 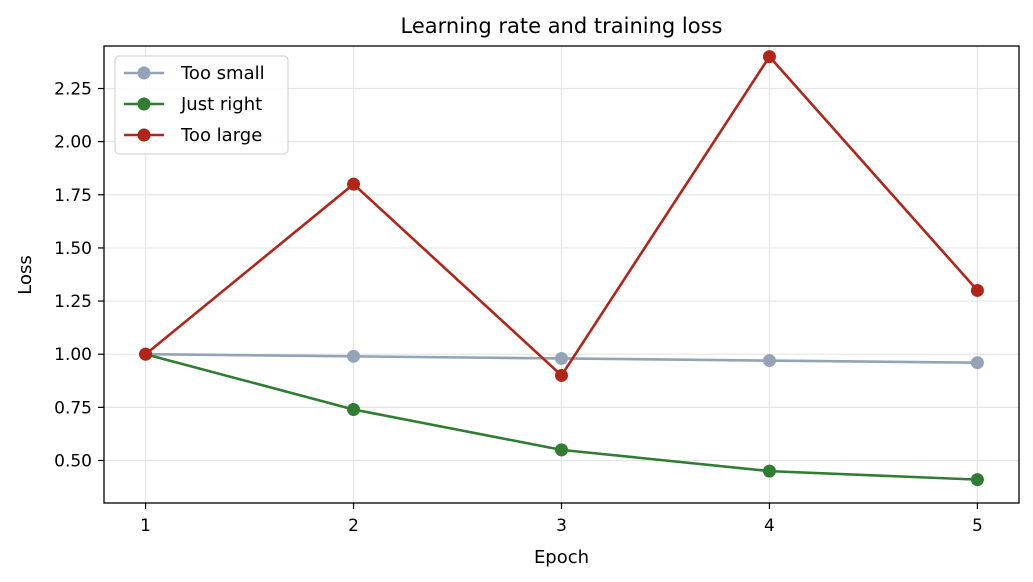 I want to click on y-tick-label: 1.00, so click(x=73, y=355).